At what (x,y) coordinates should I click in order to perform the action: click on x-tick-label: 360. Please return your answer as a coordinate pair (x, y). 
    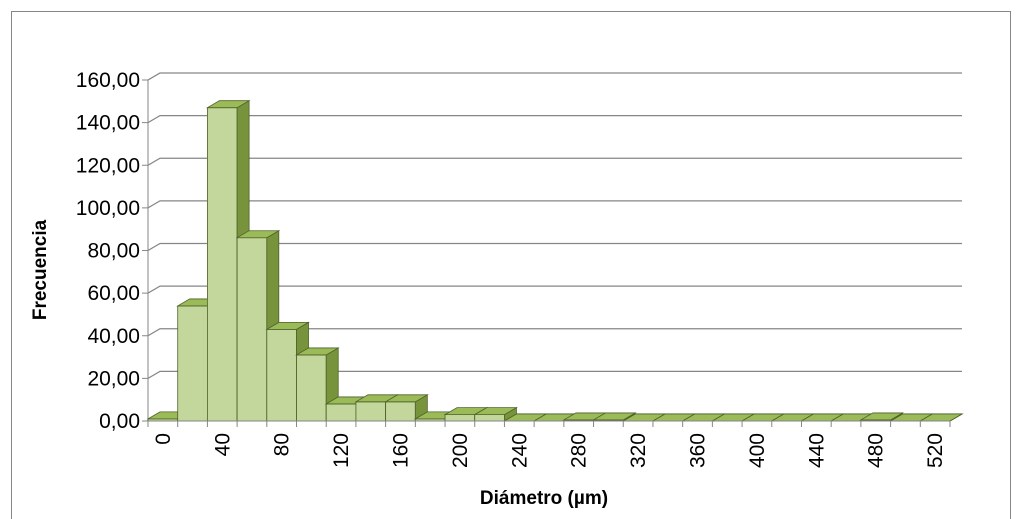
    Looking at the image, I should click on (698, 450).